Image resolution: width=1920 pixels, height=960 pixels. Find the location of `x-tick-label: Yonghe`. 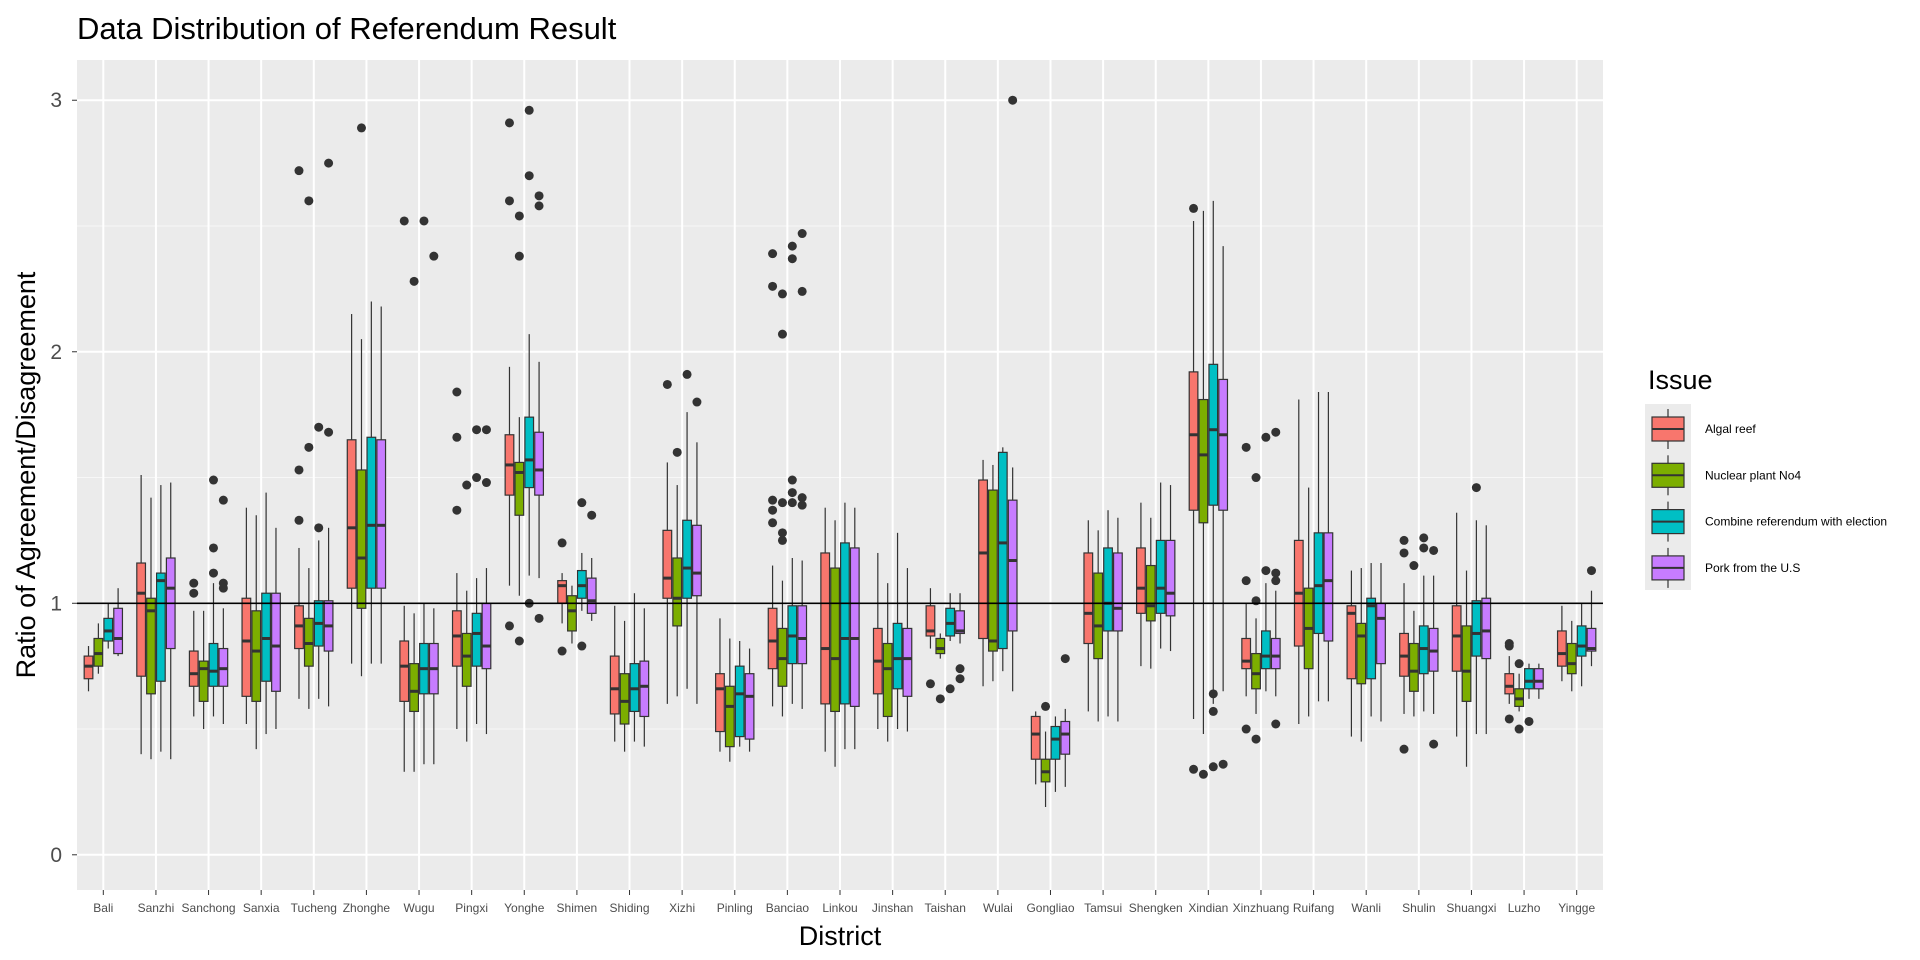

x-tick-label: Yonghe is located at coordinates (524, 908).